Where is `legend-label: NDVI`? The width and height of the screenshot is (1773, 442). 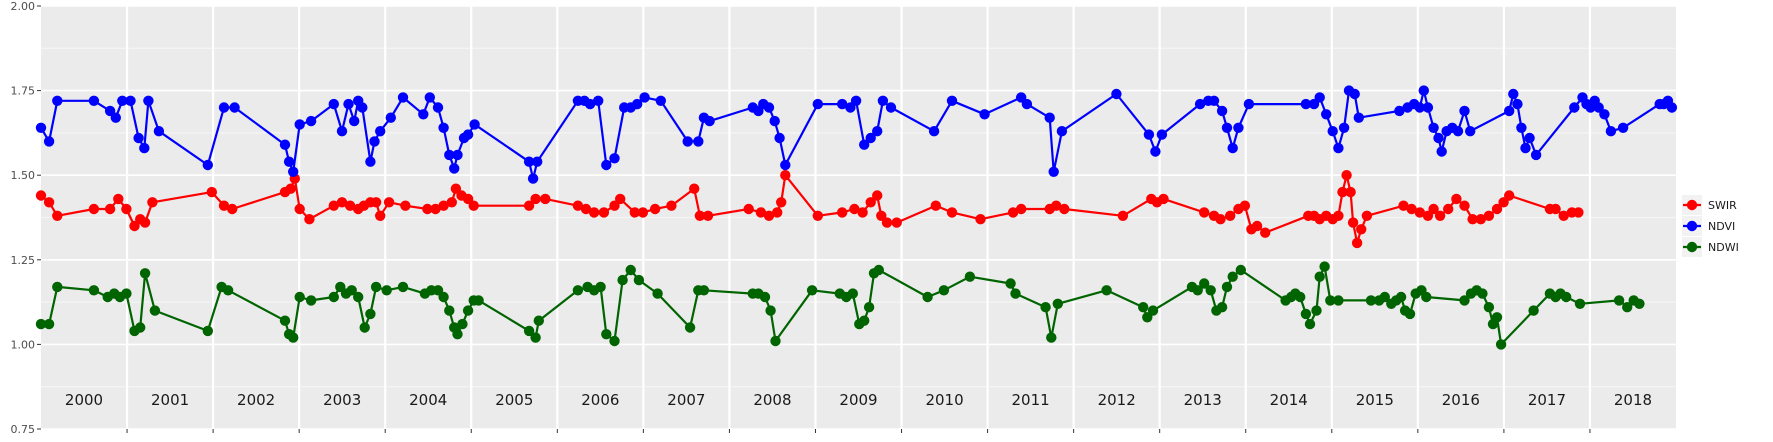
legend-label: NDVI is located at coordinates (1721, 226).